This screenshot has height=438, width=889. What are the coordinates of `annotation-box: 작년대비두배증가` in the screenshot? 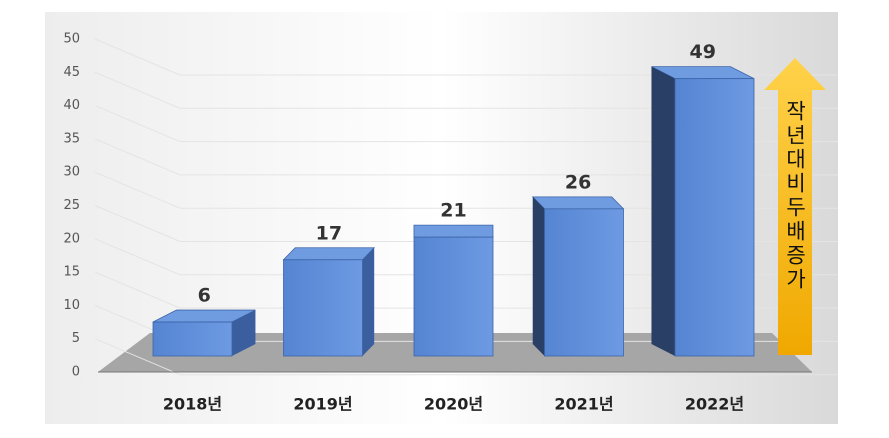 It's located at (795, 215).